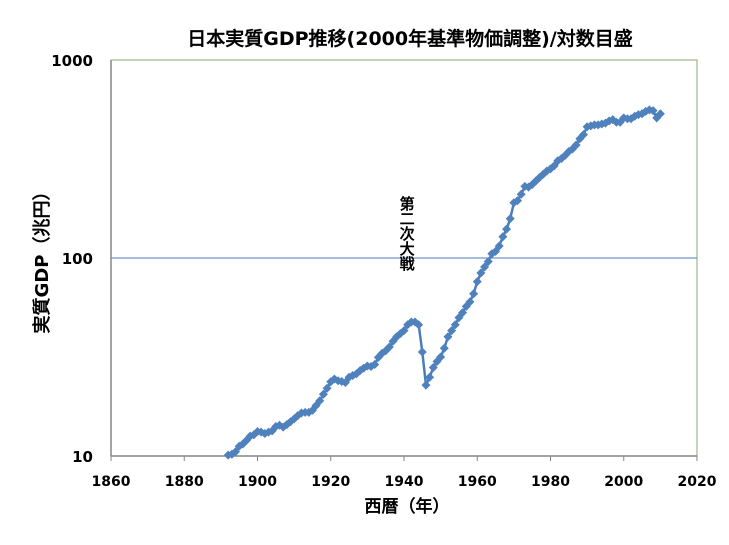 This screenshot has width=729, height=545. I want to click on x-tick-label: 2020, so click(697, 482).